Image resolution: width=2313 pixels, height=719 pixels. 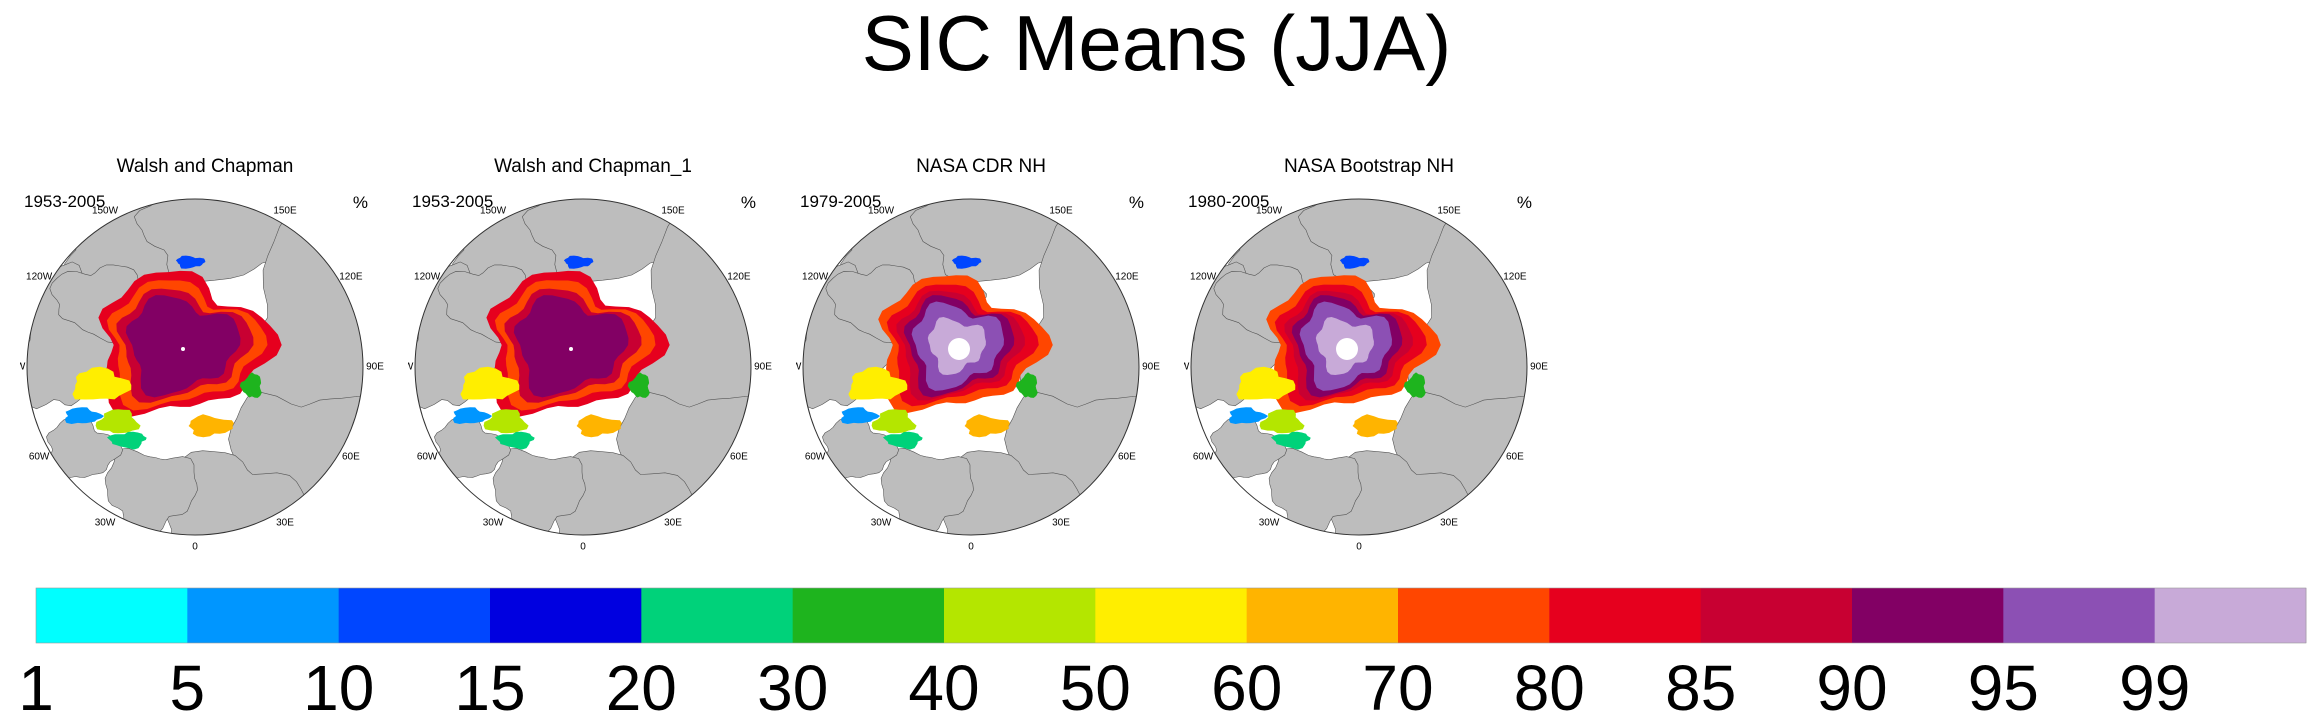 I want to click on colorbar-tick-label: 5, so click(x=188, y=685).